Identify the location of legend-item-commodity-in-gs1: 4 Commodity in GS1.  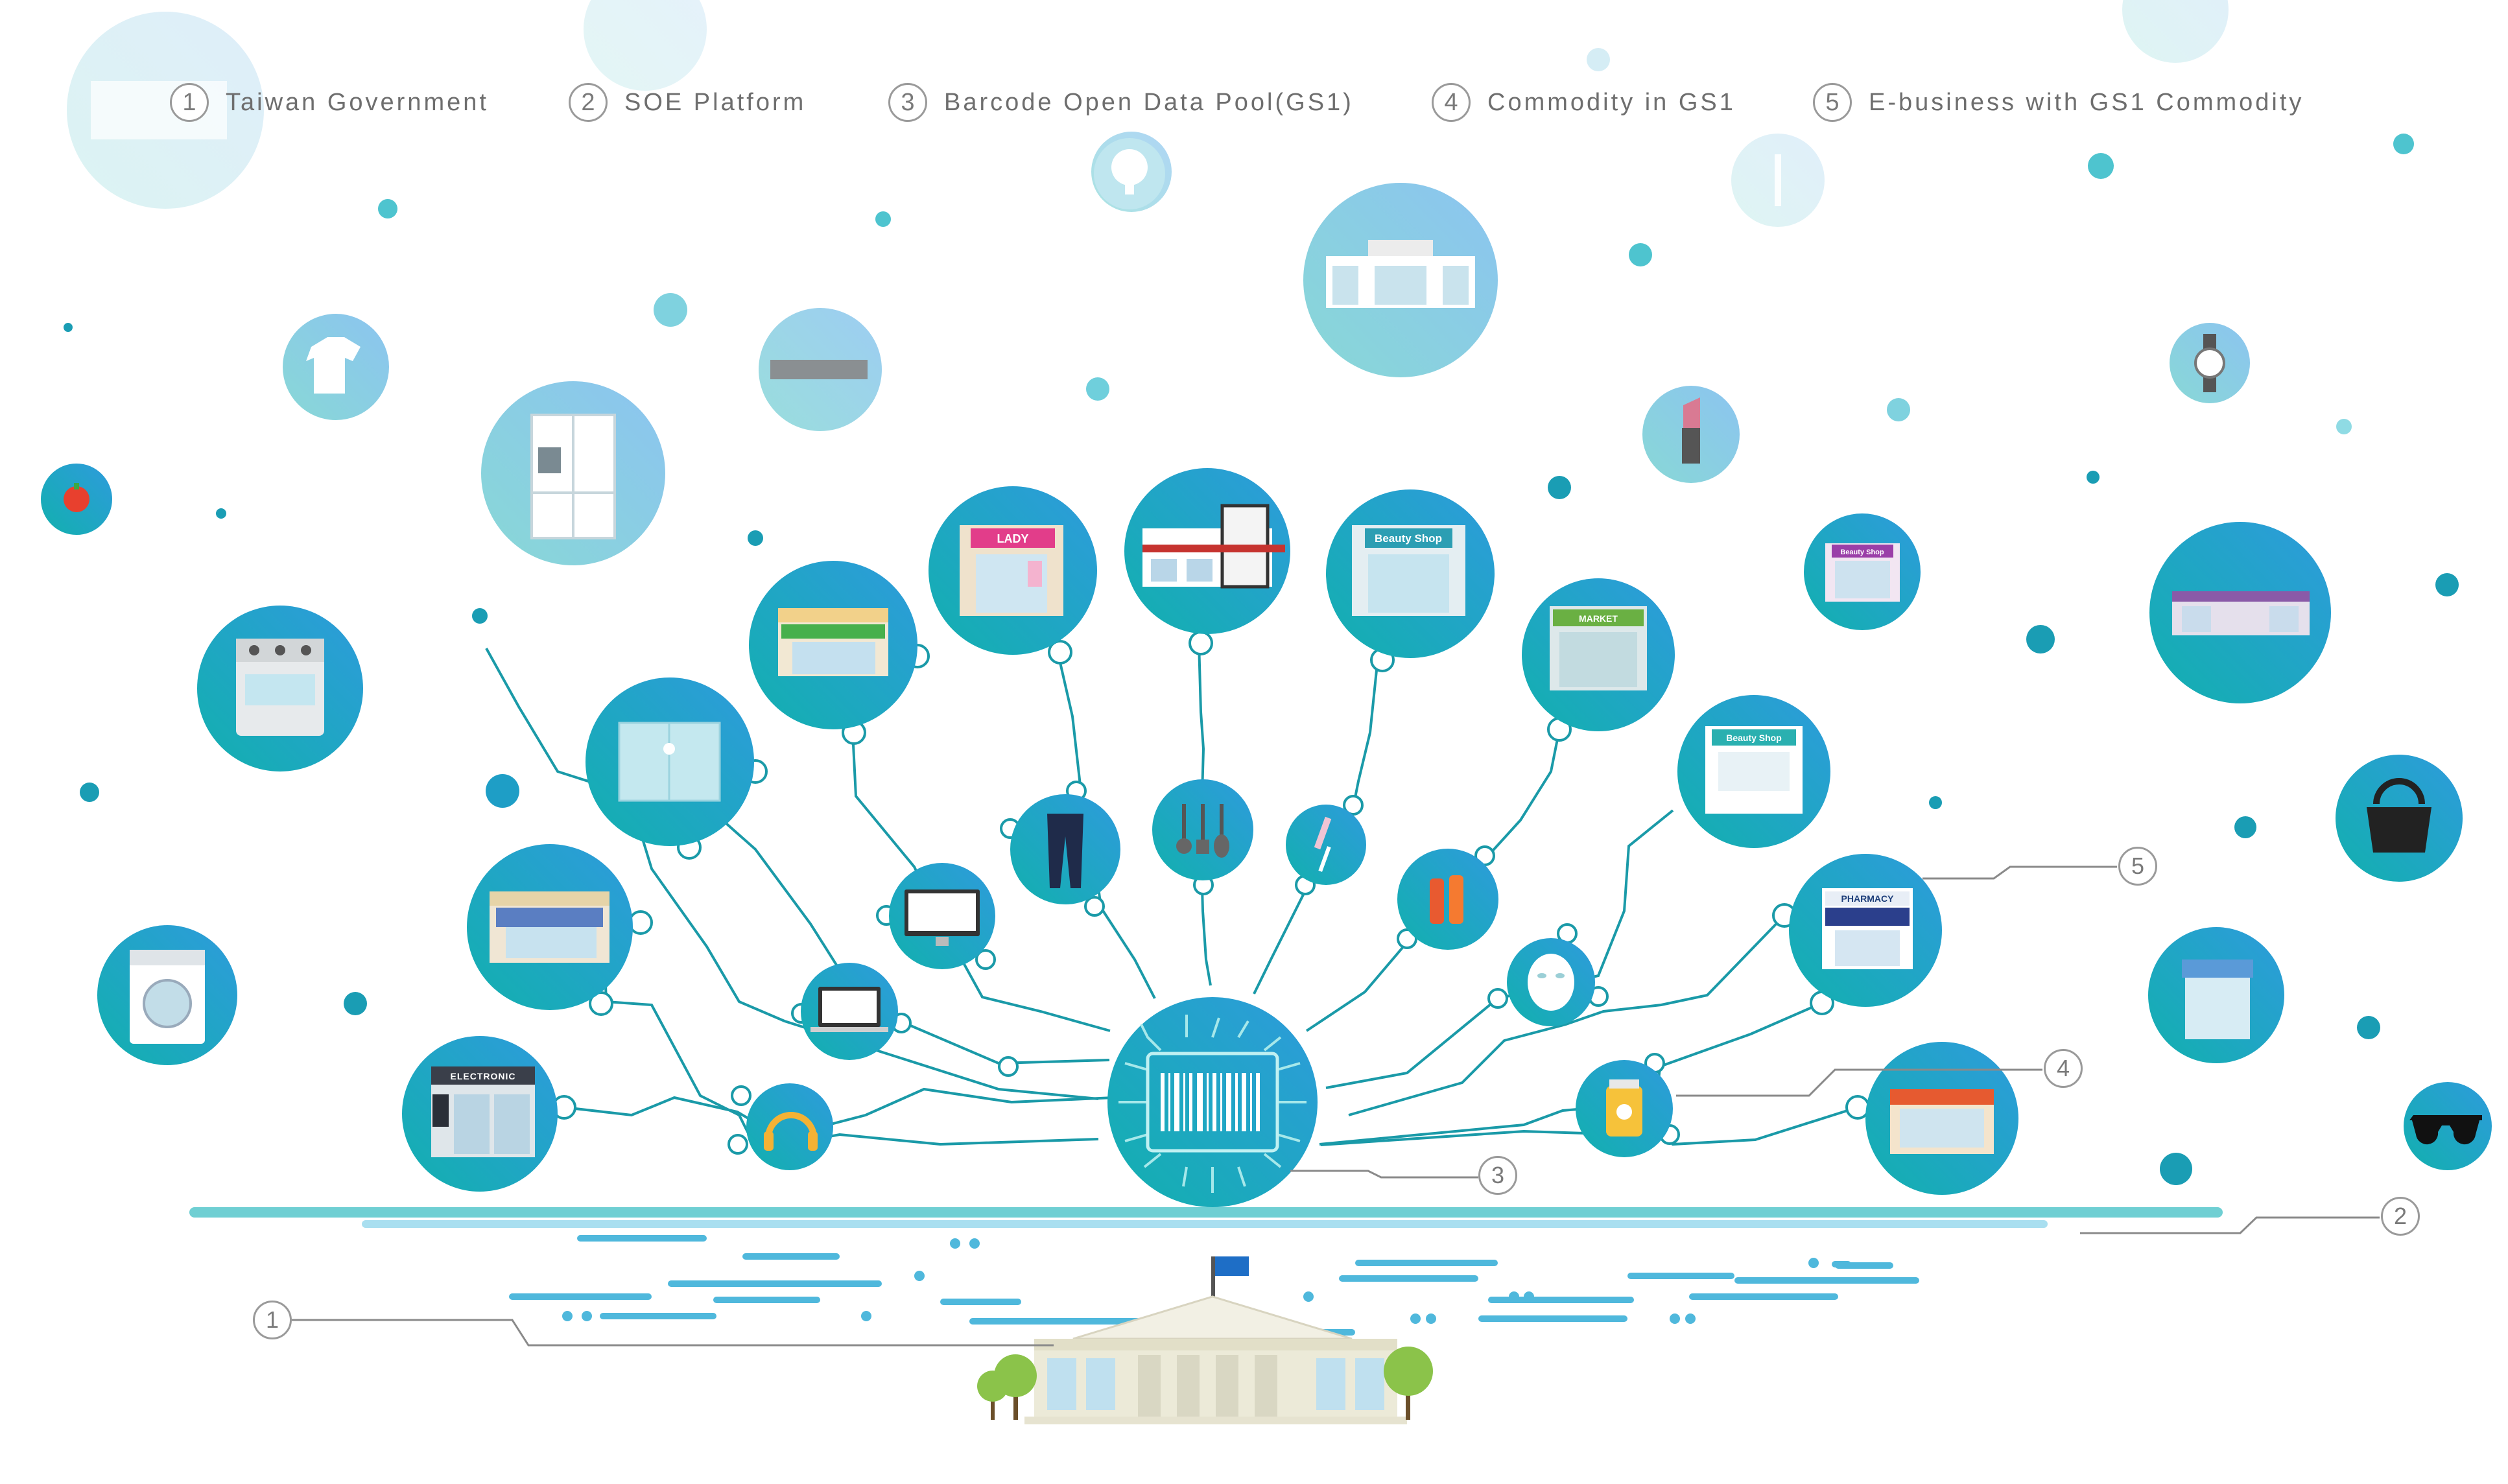
(1584, 102).